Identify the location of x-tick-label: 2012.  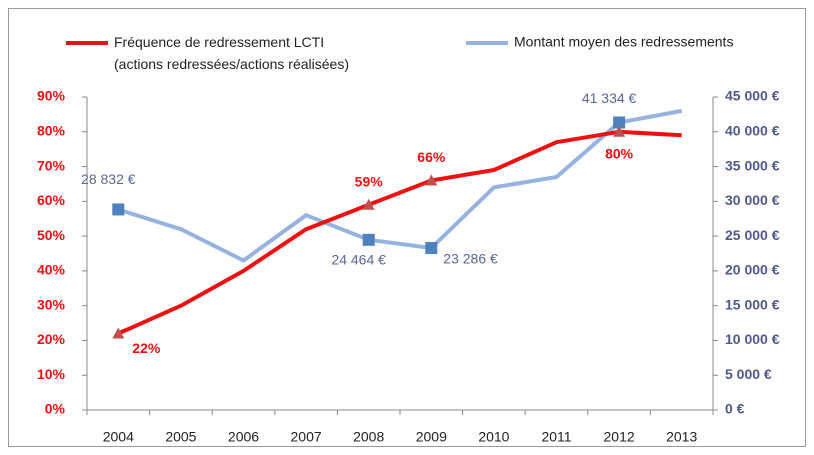
(619, 437).